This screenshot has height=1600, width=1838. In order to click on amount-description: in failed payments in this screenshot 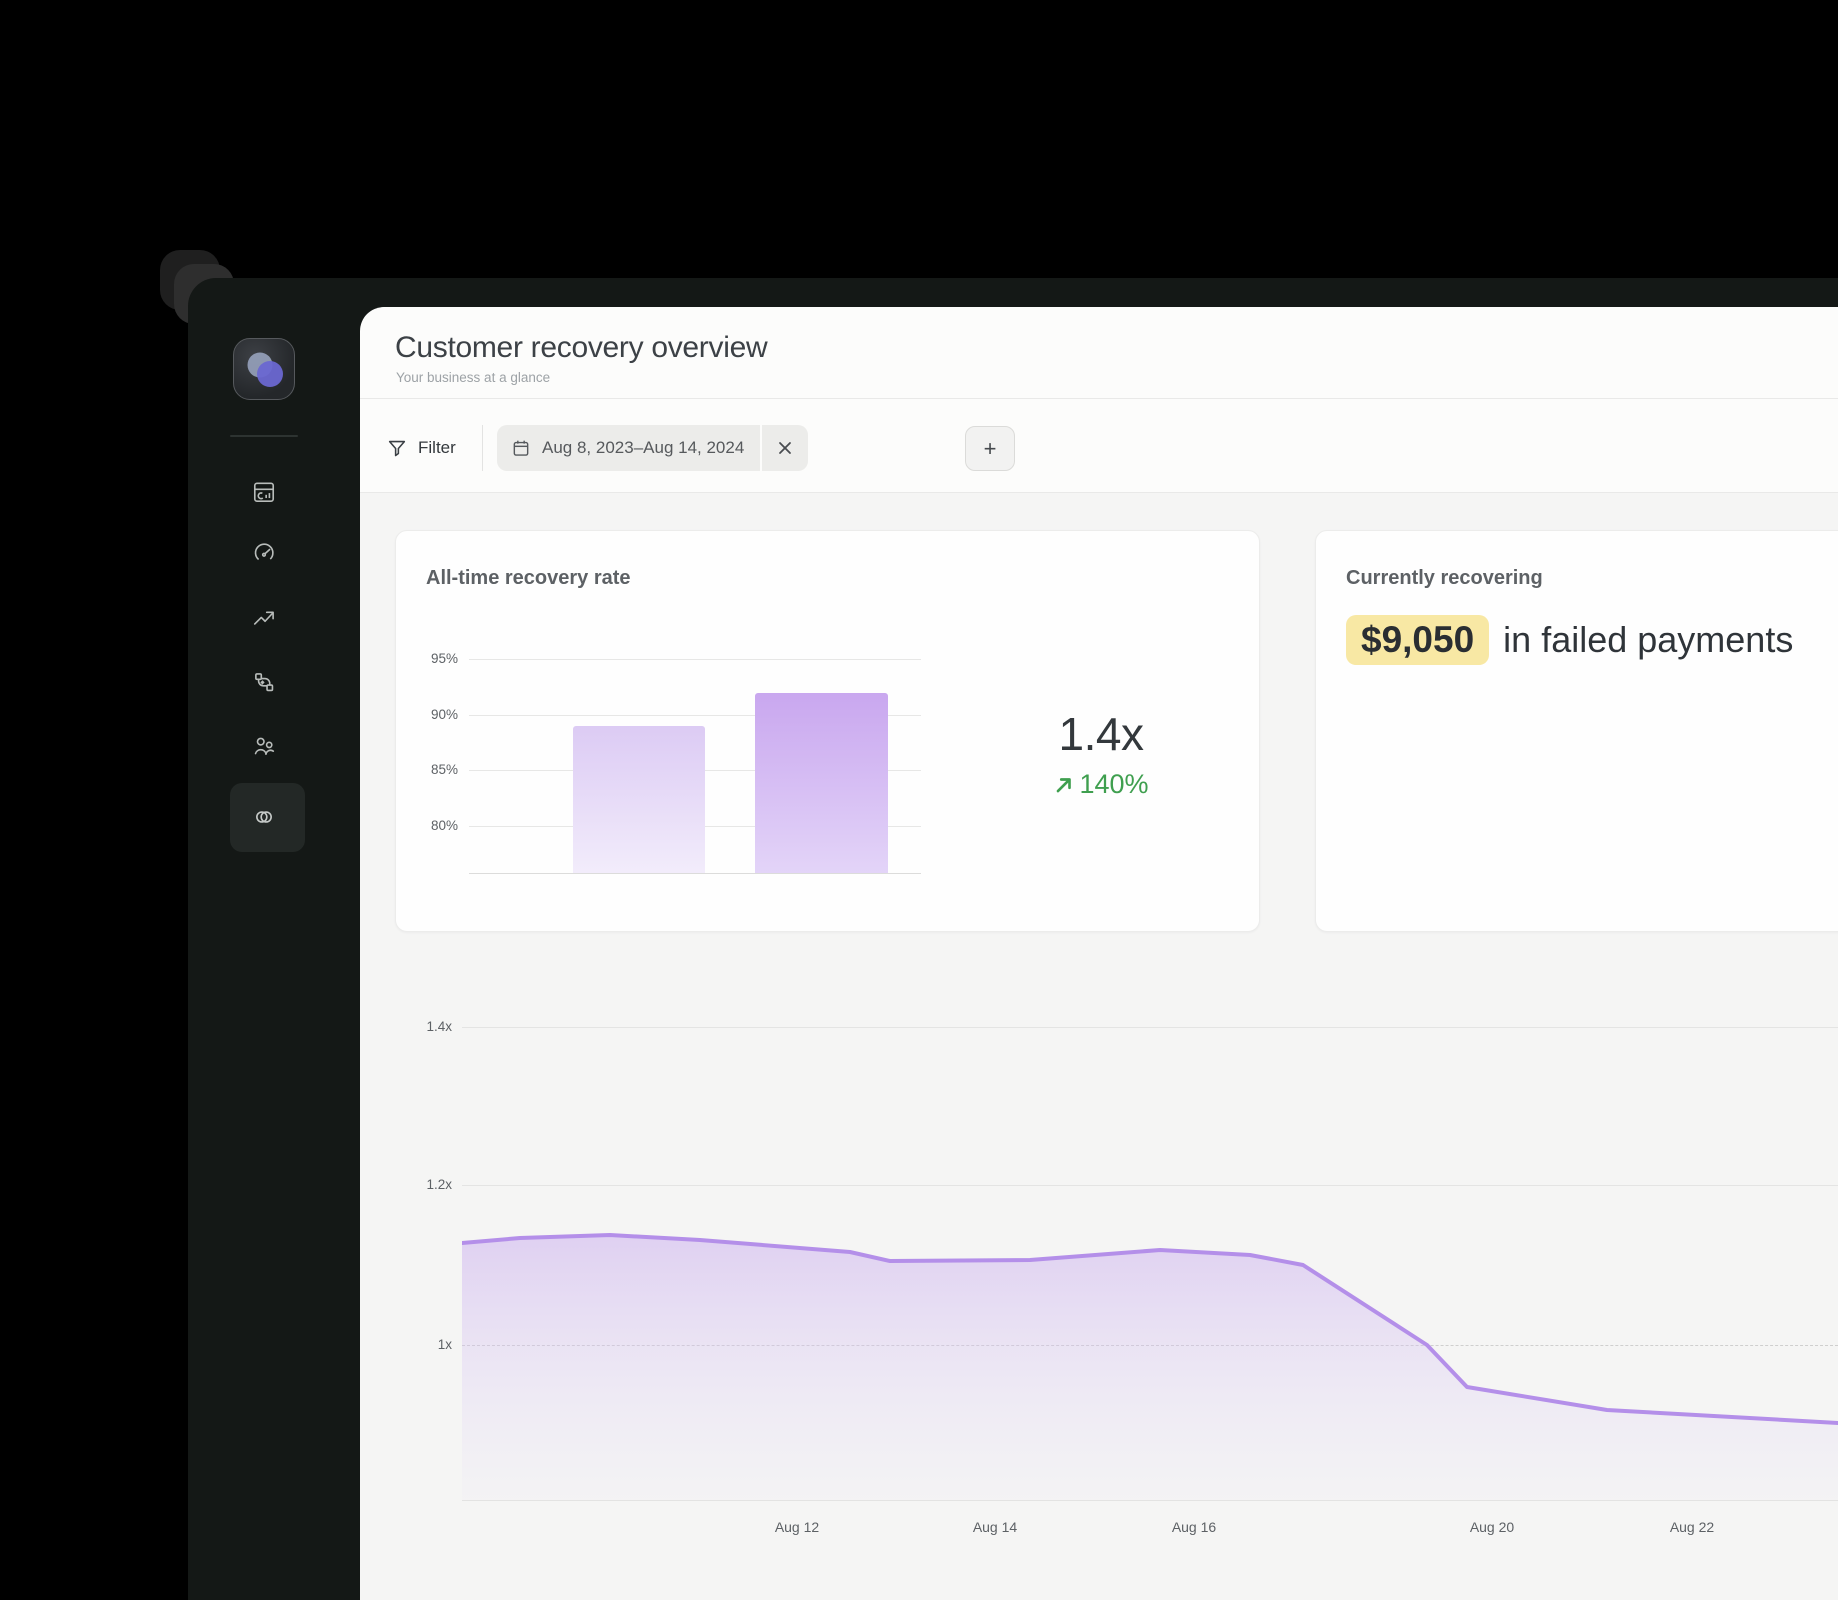, I will do `click(1648, 639)`.